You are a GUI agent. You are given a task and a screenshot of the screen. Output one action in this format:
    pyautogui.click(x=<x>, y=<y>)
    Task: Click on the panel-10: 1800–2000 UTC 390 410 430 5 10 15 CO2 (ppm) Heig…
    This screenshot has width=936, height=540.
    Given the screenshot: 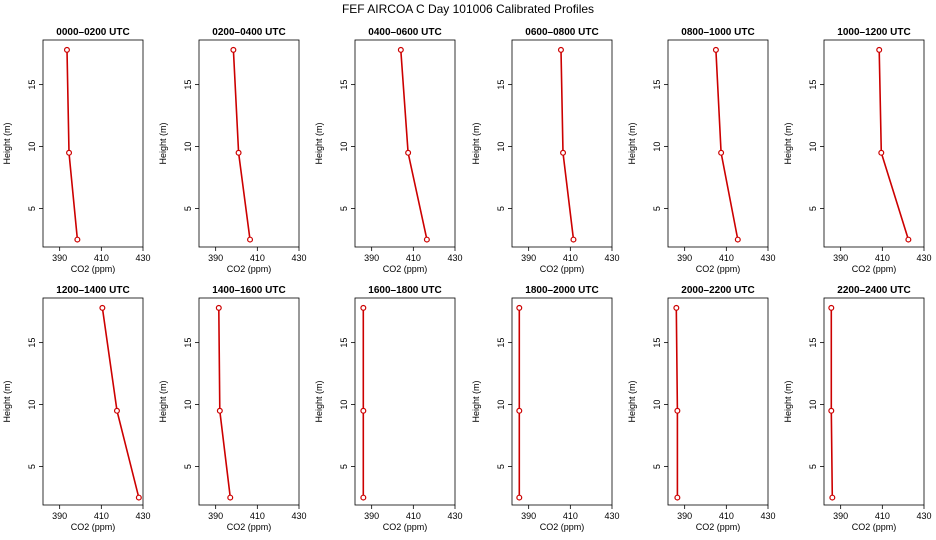 What is the action you would take?
    pyautogui.click(x=545, y=408)
    